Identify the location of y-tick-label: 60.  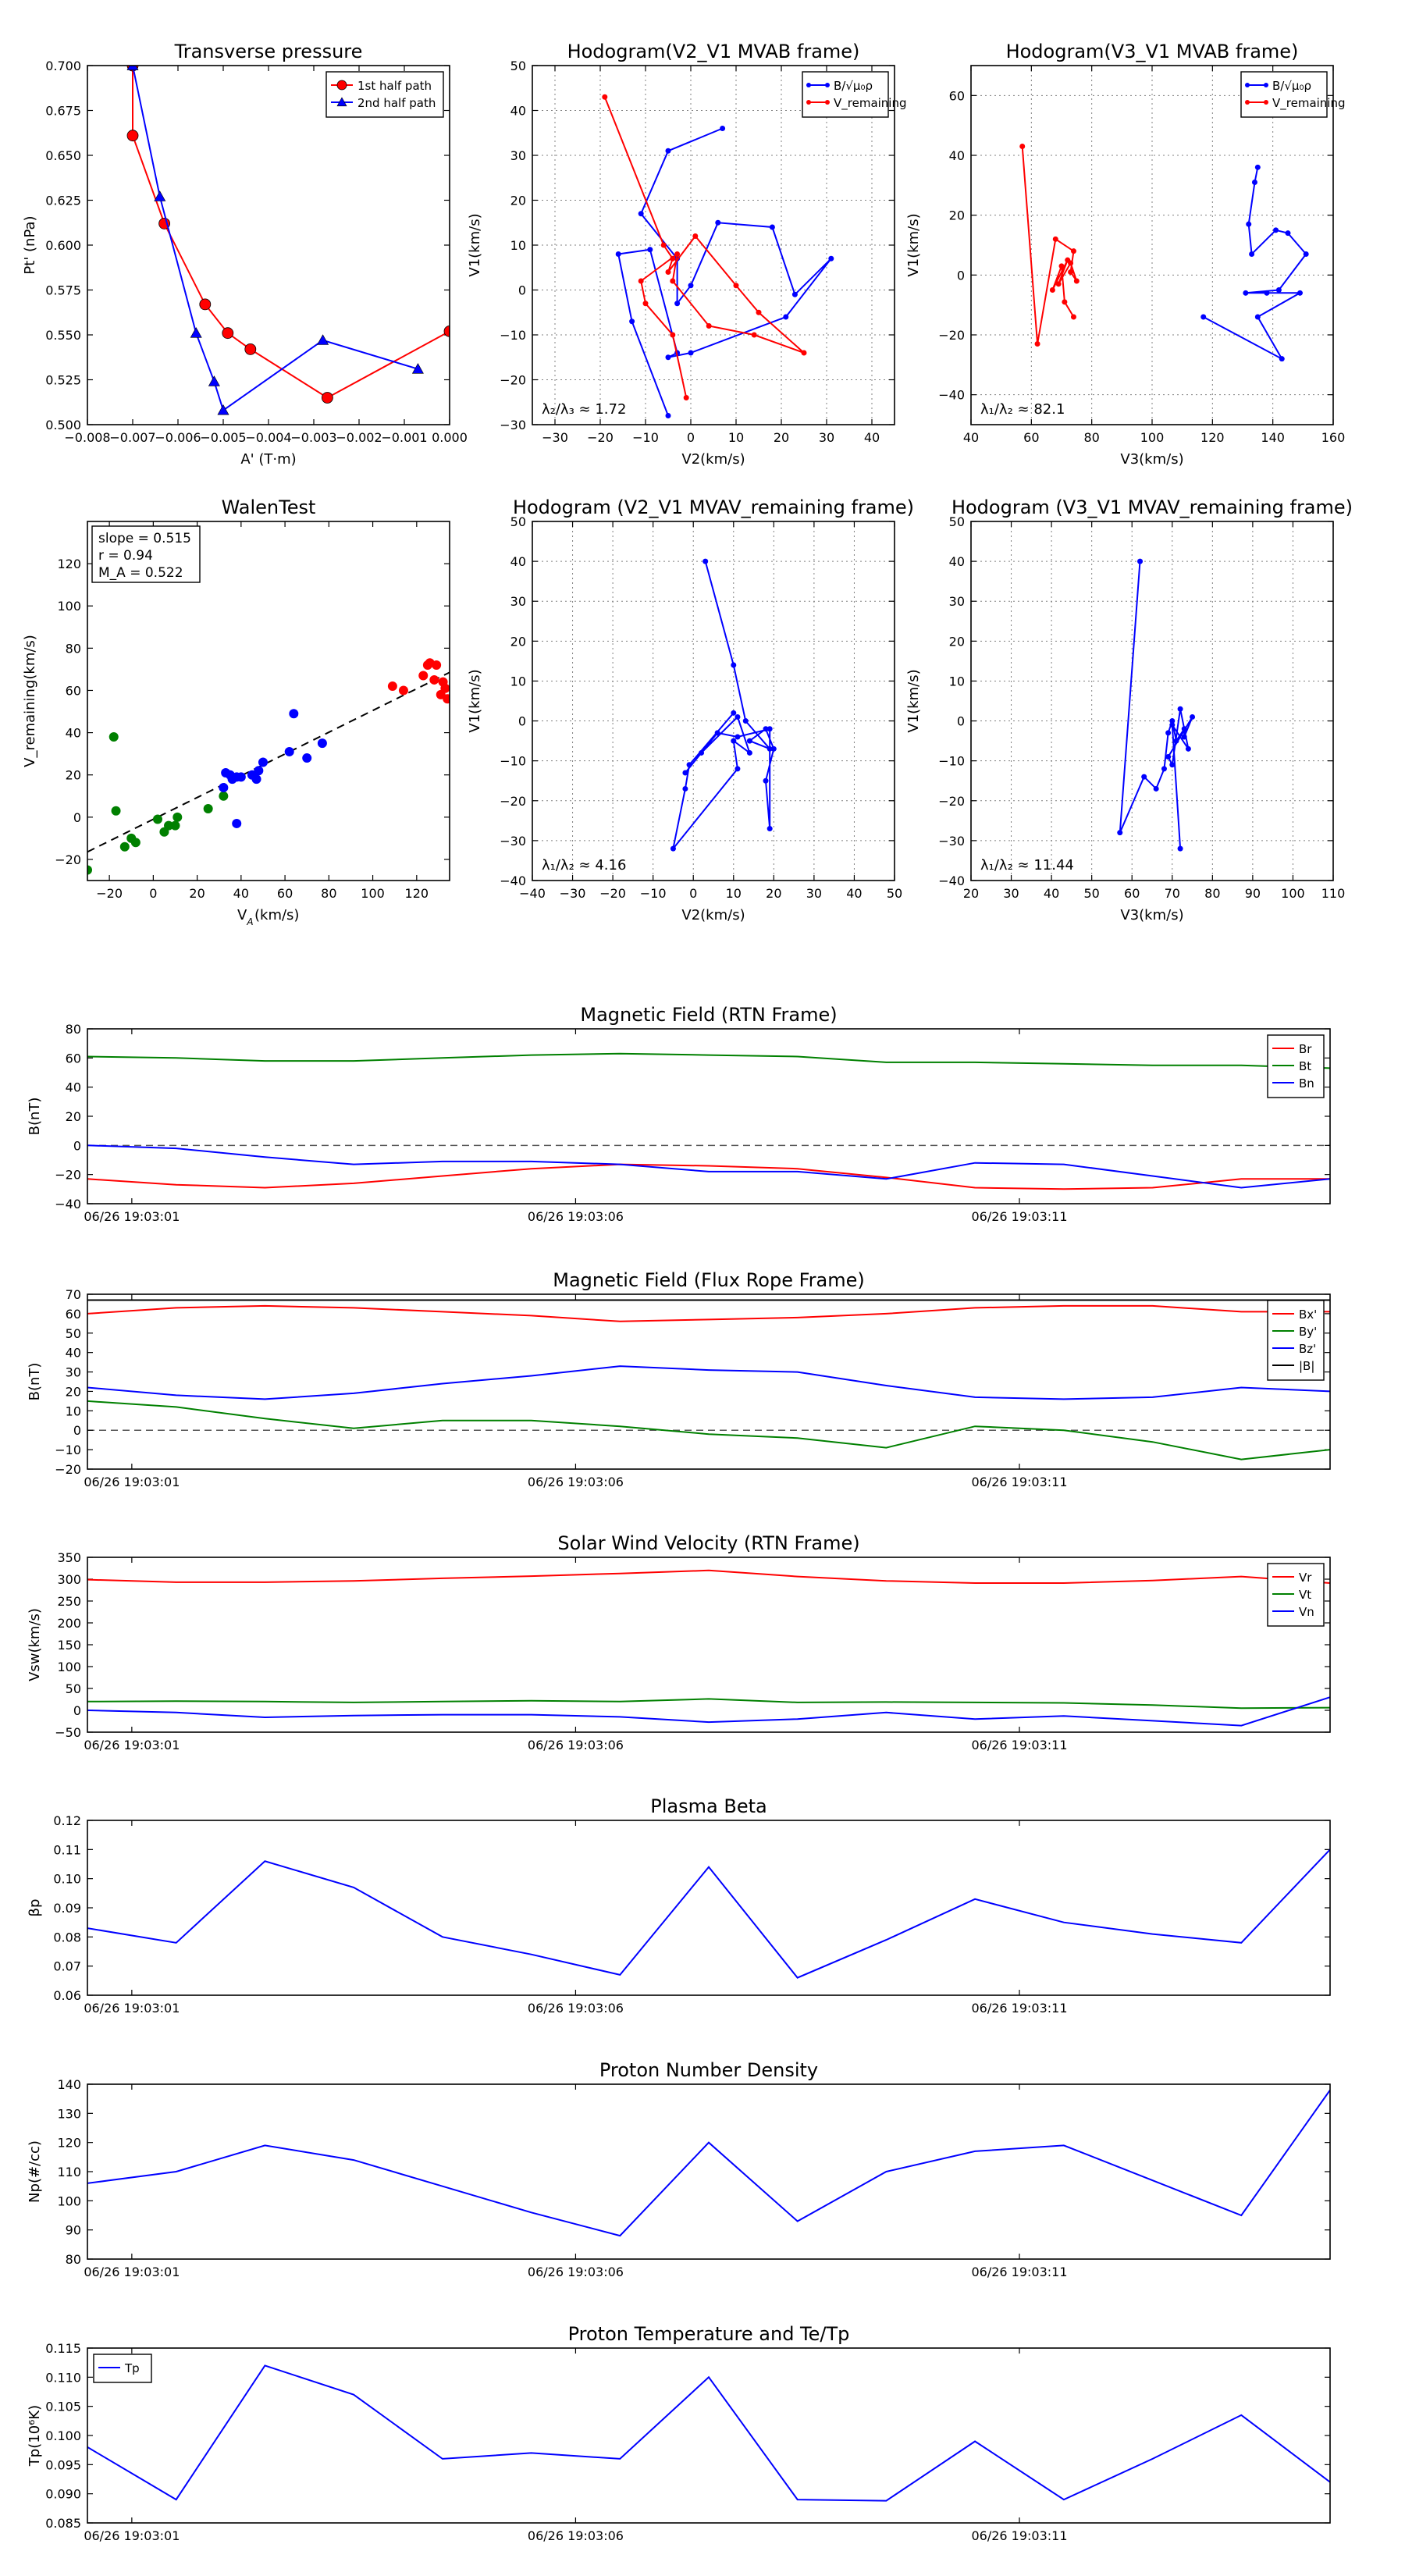
(957, 95).